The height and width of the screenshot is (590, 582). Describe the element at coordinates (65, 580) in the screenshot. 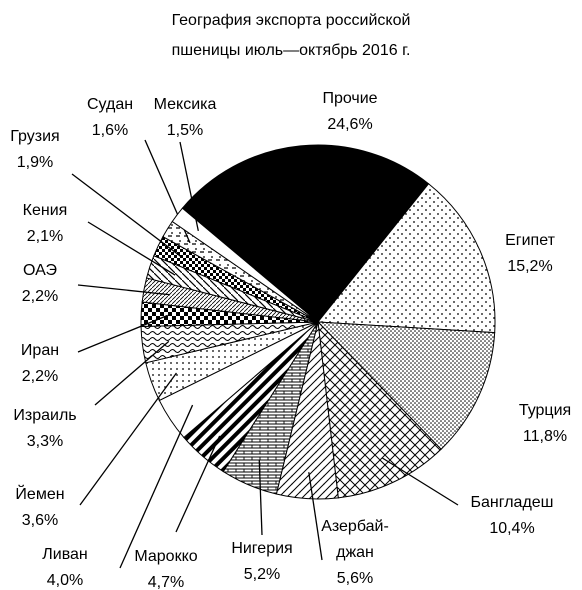

I see `slice-value: 4,0%` at that location.